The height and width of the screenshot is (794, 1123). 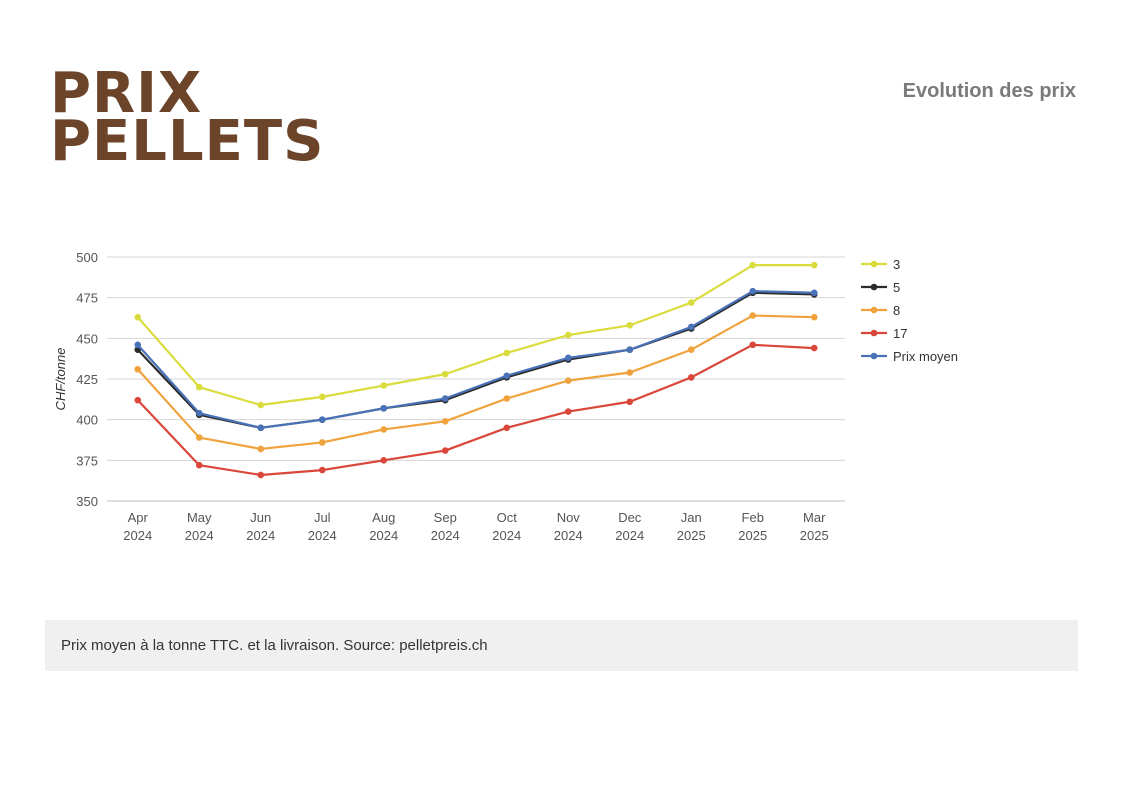 What do you see at coordinates (896, 287) in the screenshot?
I see `legend-label: 5` at bounding box center [896, 287].